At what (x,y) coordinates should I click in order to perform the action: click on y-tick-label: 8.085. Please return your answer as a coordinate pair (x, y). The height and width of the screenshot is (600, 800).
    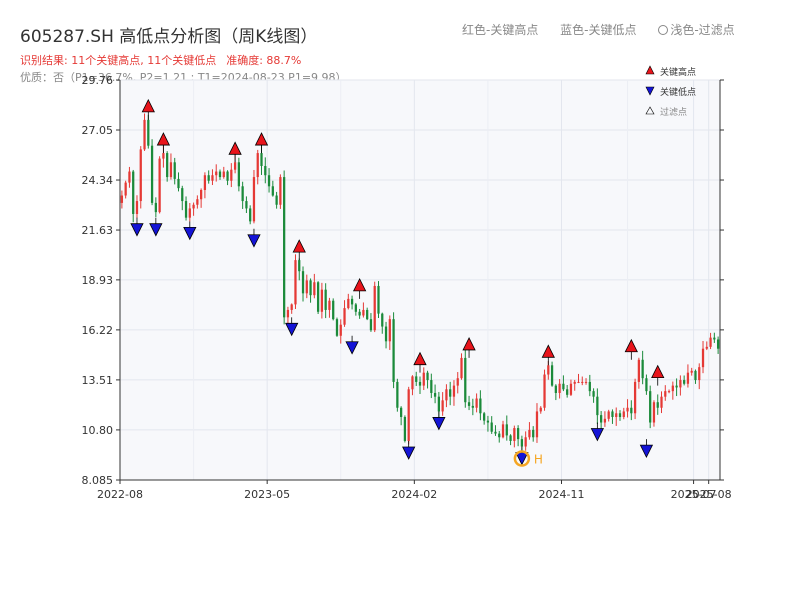
    Looking at the image, I should click on (98, 480).